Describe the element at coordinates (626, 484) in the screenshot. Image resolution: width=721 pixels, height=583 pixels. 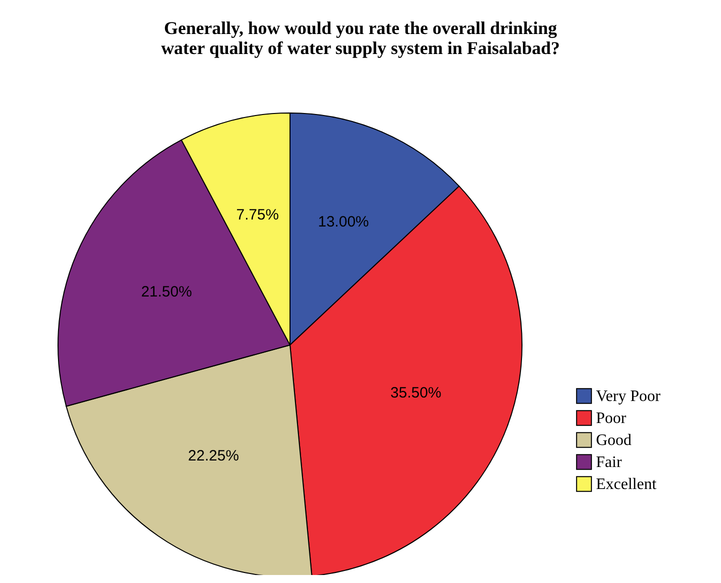
I see `legend-label: Excellent` at that location.